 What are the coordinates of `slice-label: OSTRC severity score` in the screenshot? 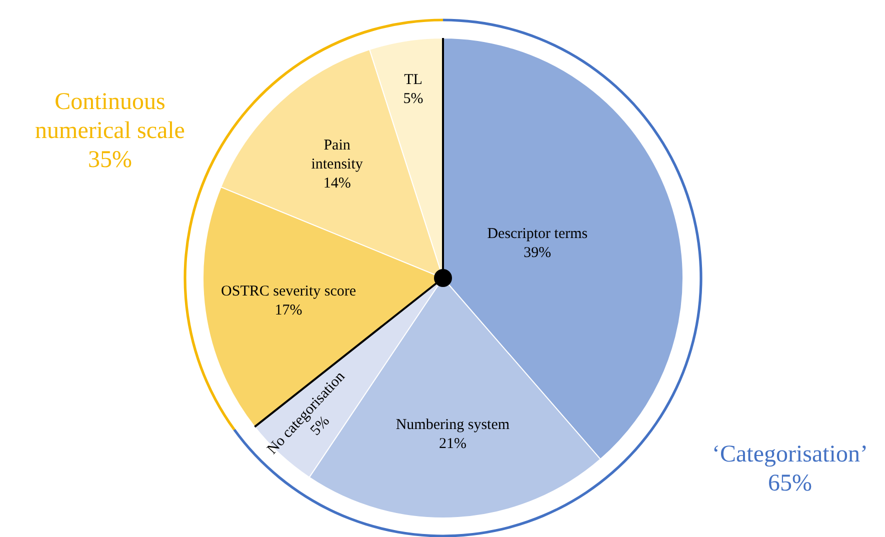 It's located at (288, 291).